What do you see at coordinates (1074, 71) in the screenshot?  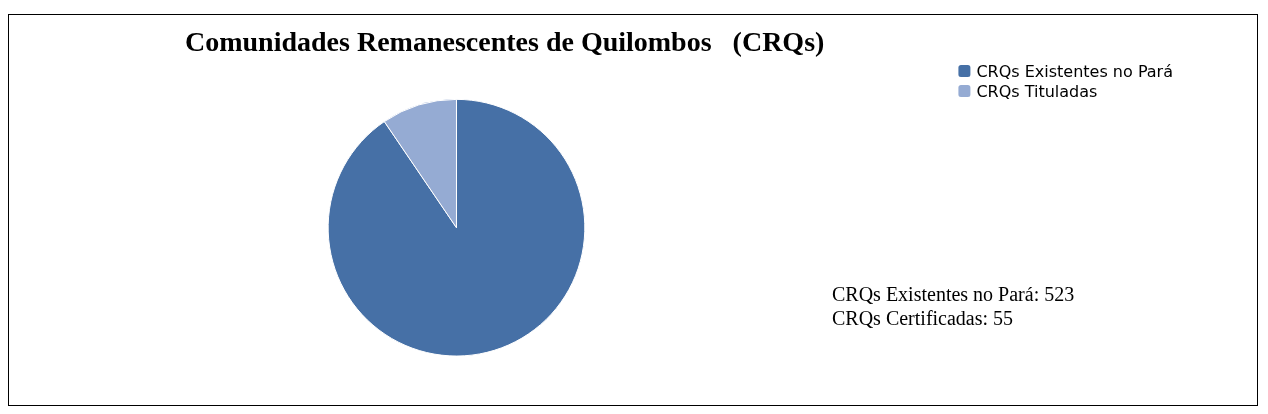 I see `legend-label: CRQs Existentes no Pará` at bounding box center [1074, 71].